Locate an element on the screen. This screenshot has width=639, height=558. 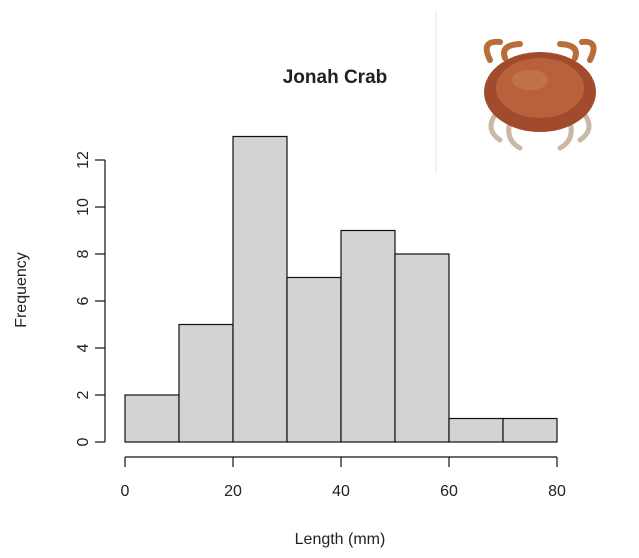
x-tick-label: 0 is located at coordinates (125, 491).